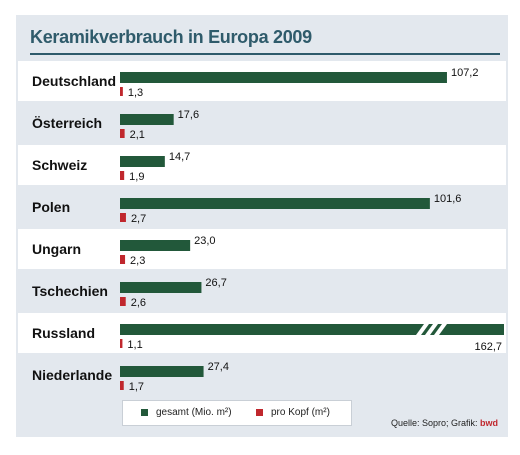  What do you see at coordinates (300, 412) in the screenshot?
I see `legend-label-per-capita: pro Kopf (m²)` at bounding box center [300, 412].